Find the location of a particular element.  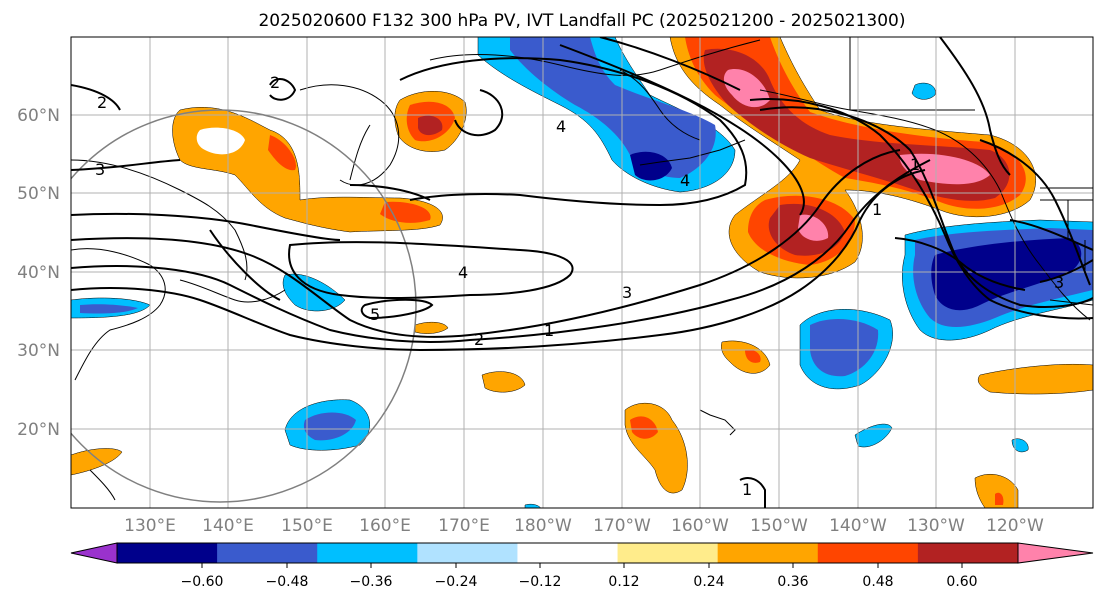

lon-label: 120°W is located at coordinates (1015, 526).